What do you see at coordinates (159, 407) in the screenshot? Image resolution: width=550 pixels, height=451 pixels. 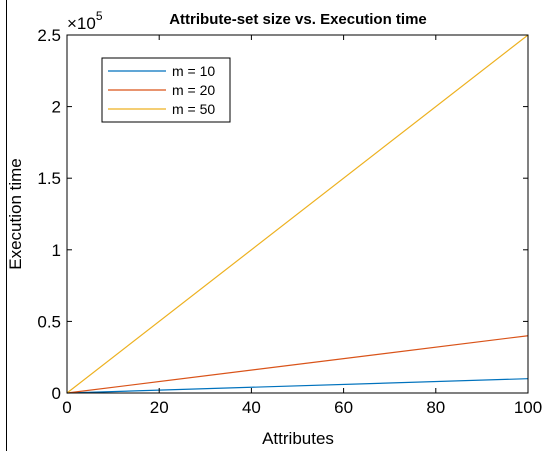 I see `x-tick-label: 20` at bounding box center [159, 407].